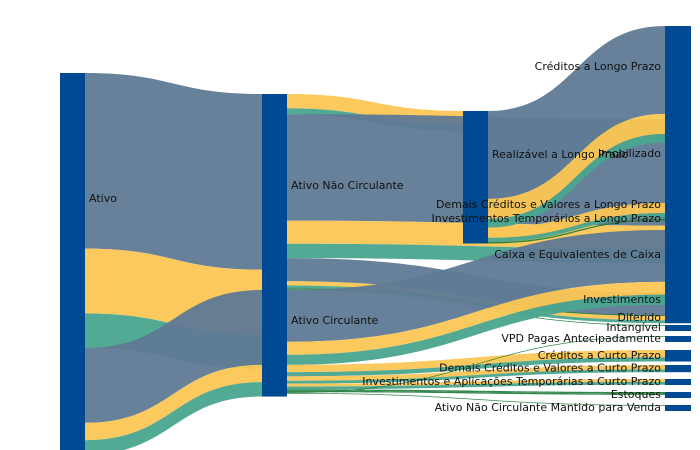  I want to click on node-iatcp, so click(678, 382).